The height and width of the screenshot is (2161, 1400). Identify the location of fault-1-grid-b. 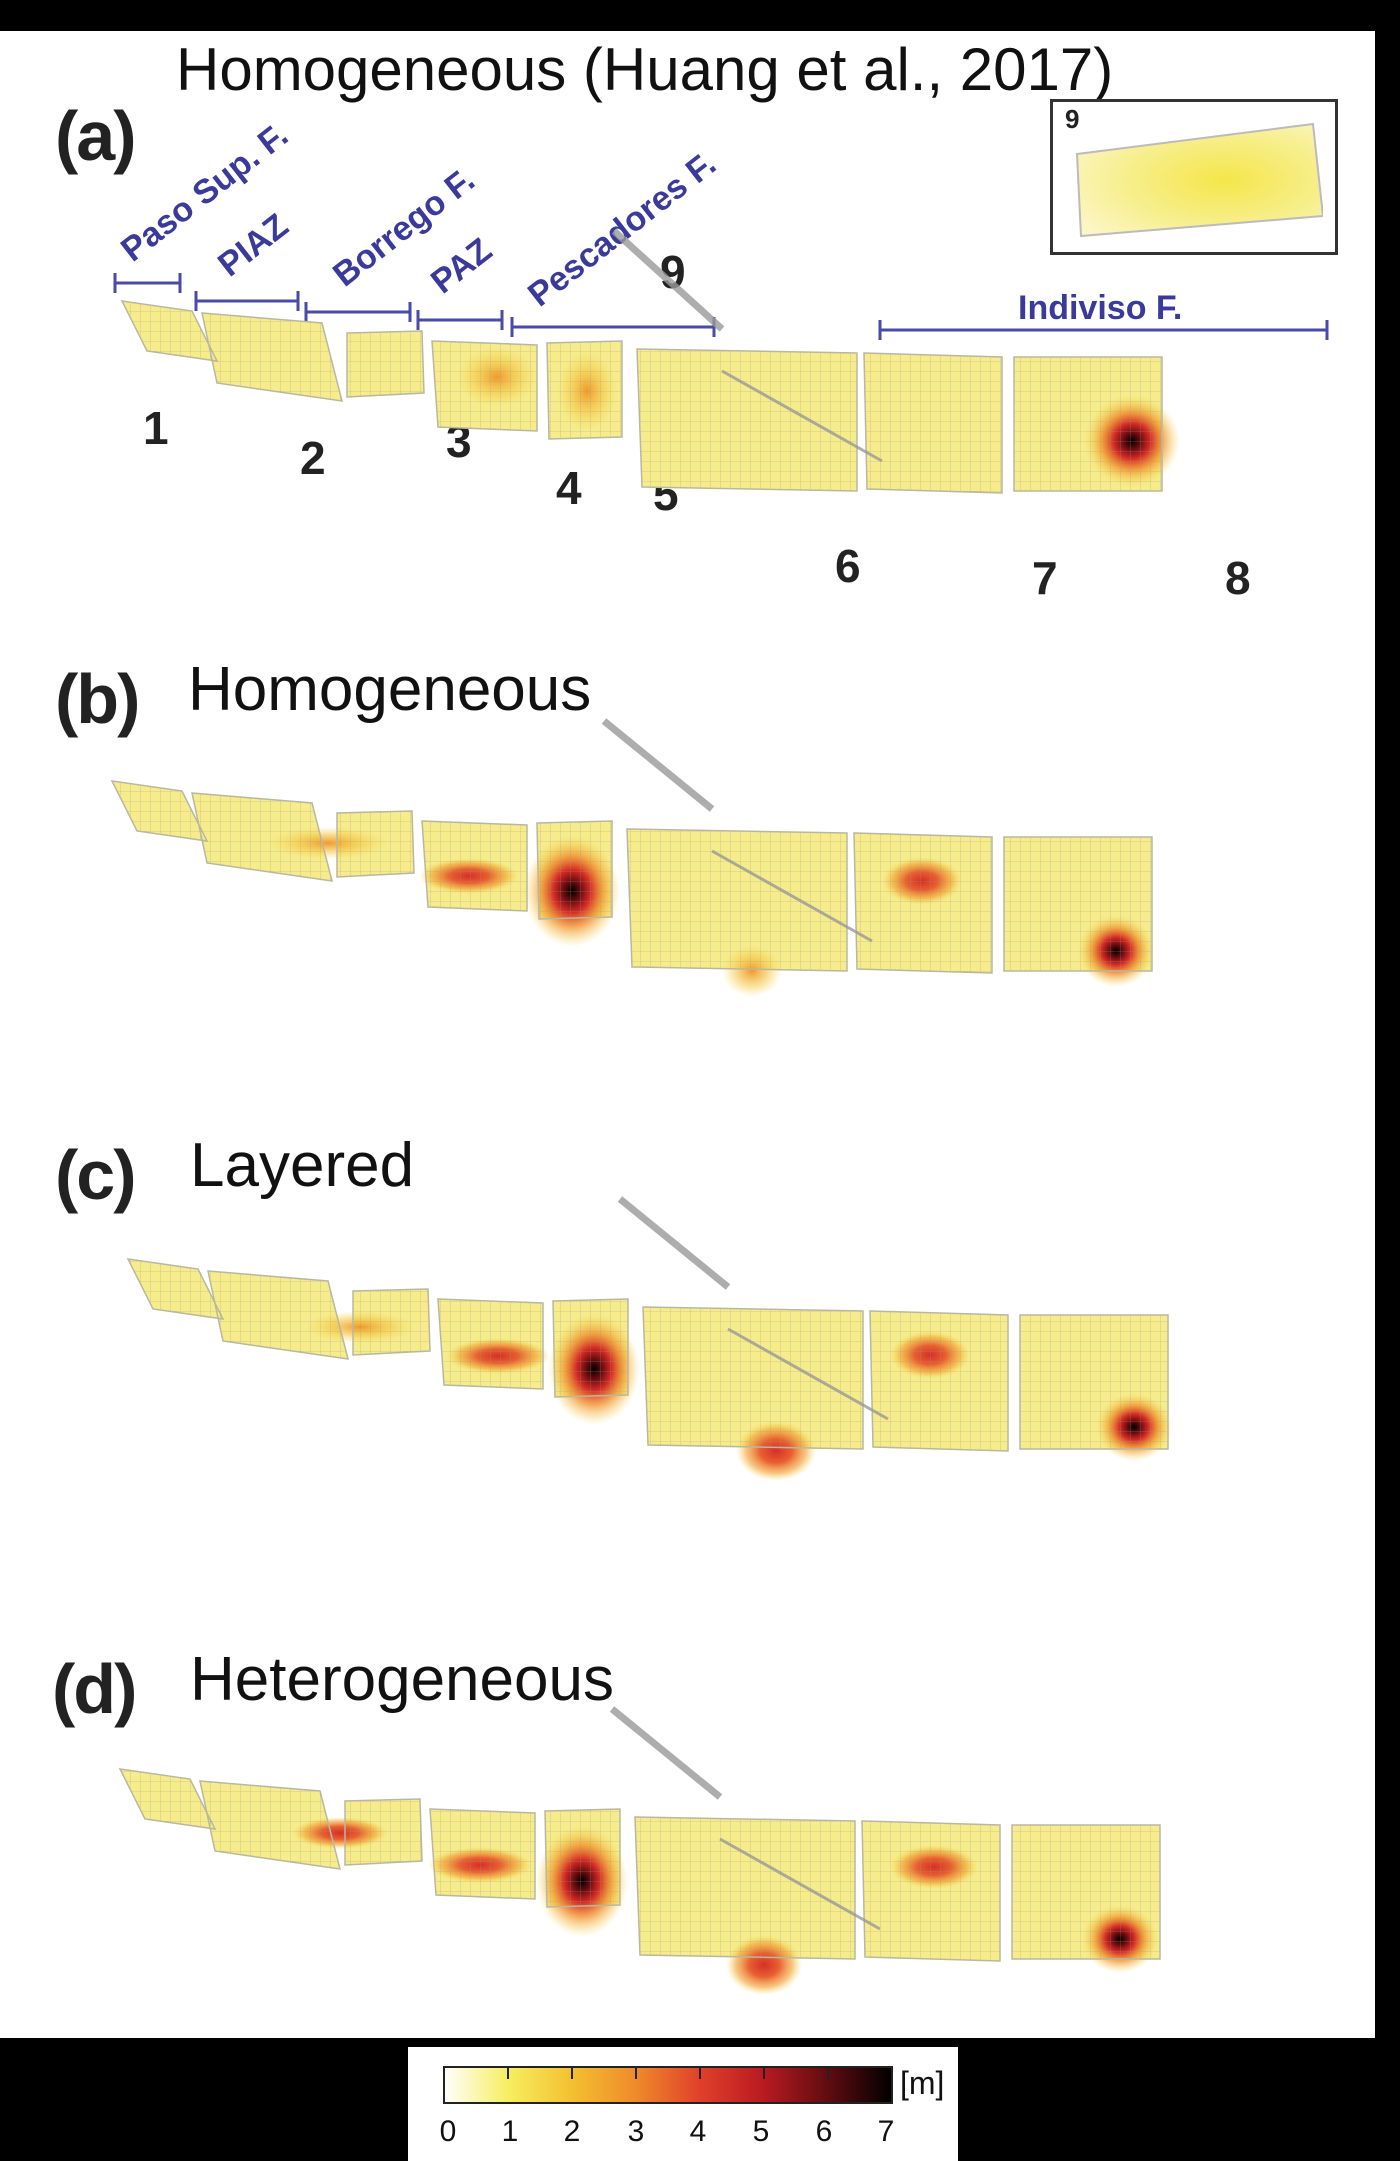
(159, 811).